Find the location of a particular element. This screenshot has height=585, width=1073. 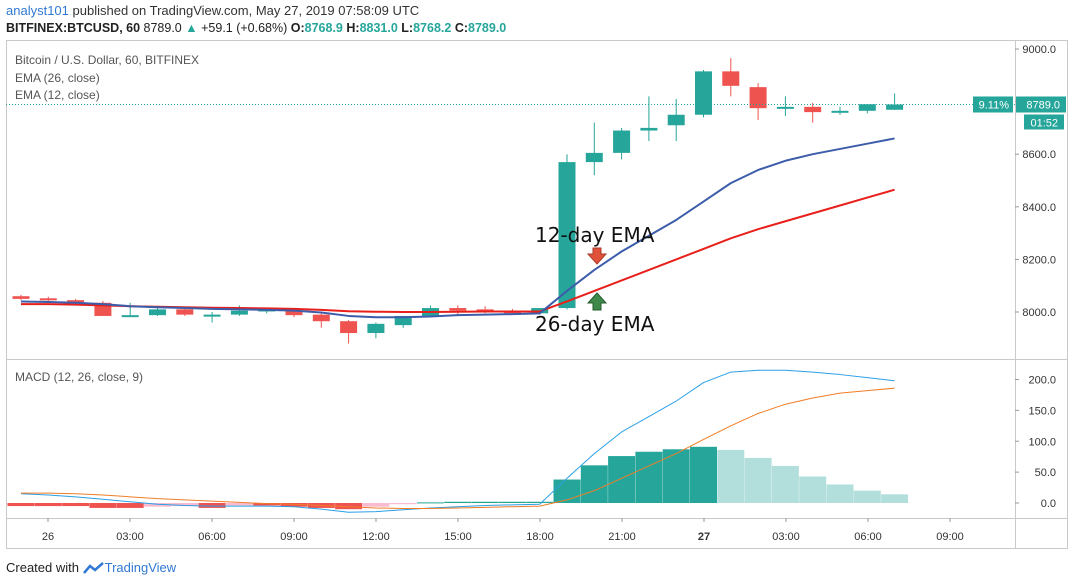

tradingview-logo-icon is located at coordinates (93, 569).